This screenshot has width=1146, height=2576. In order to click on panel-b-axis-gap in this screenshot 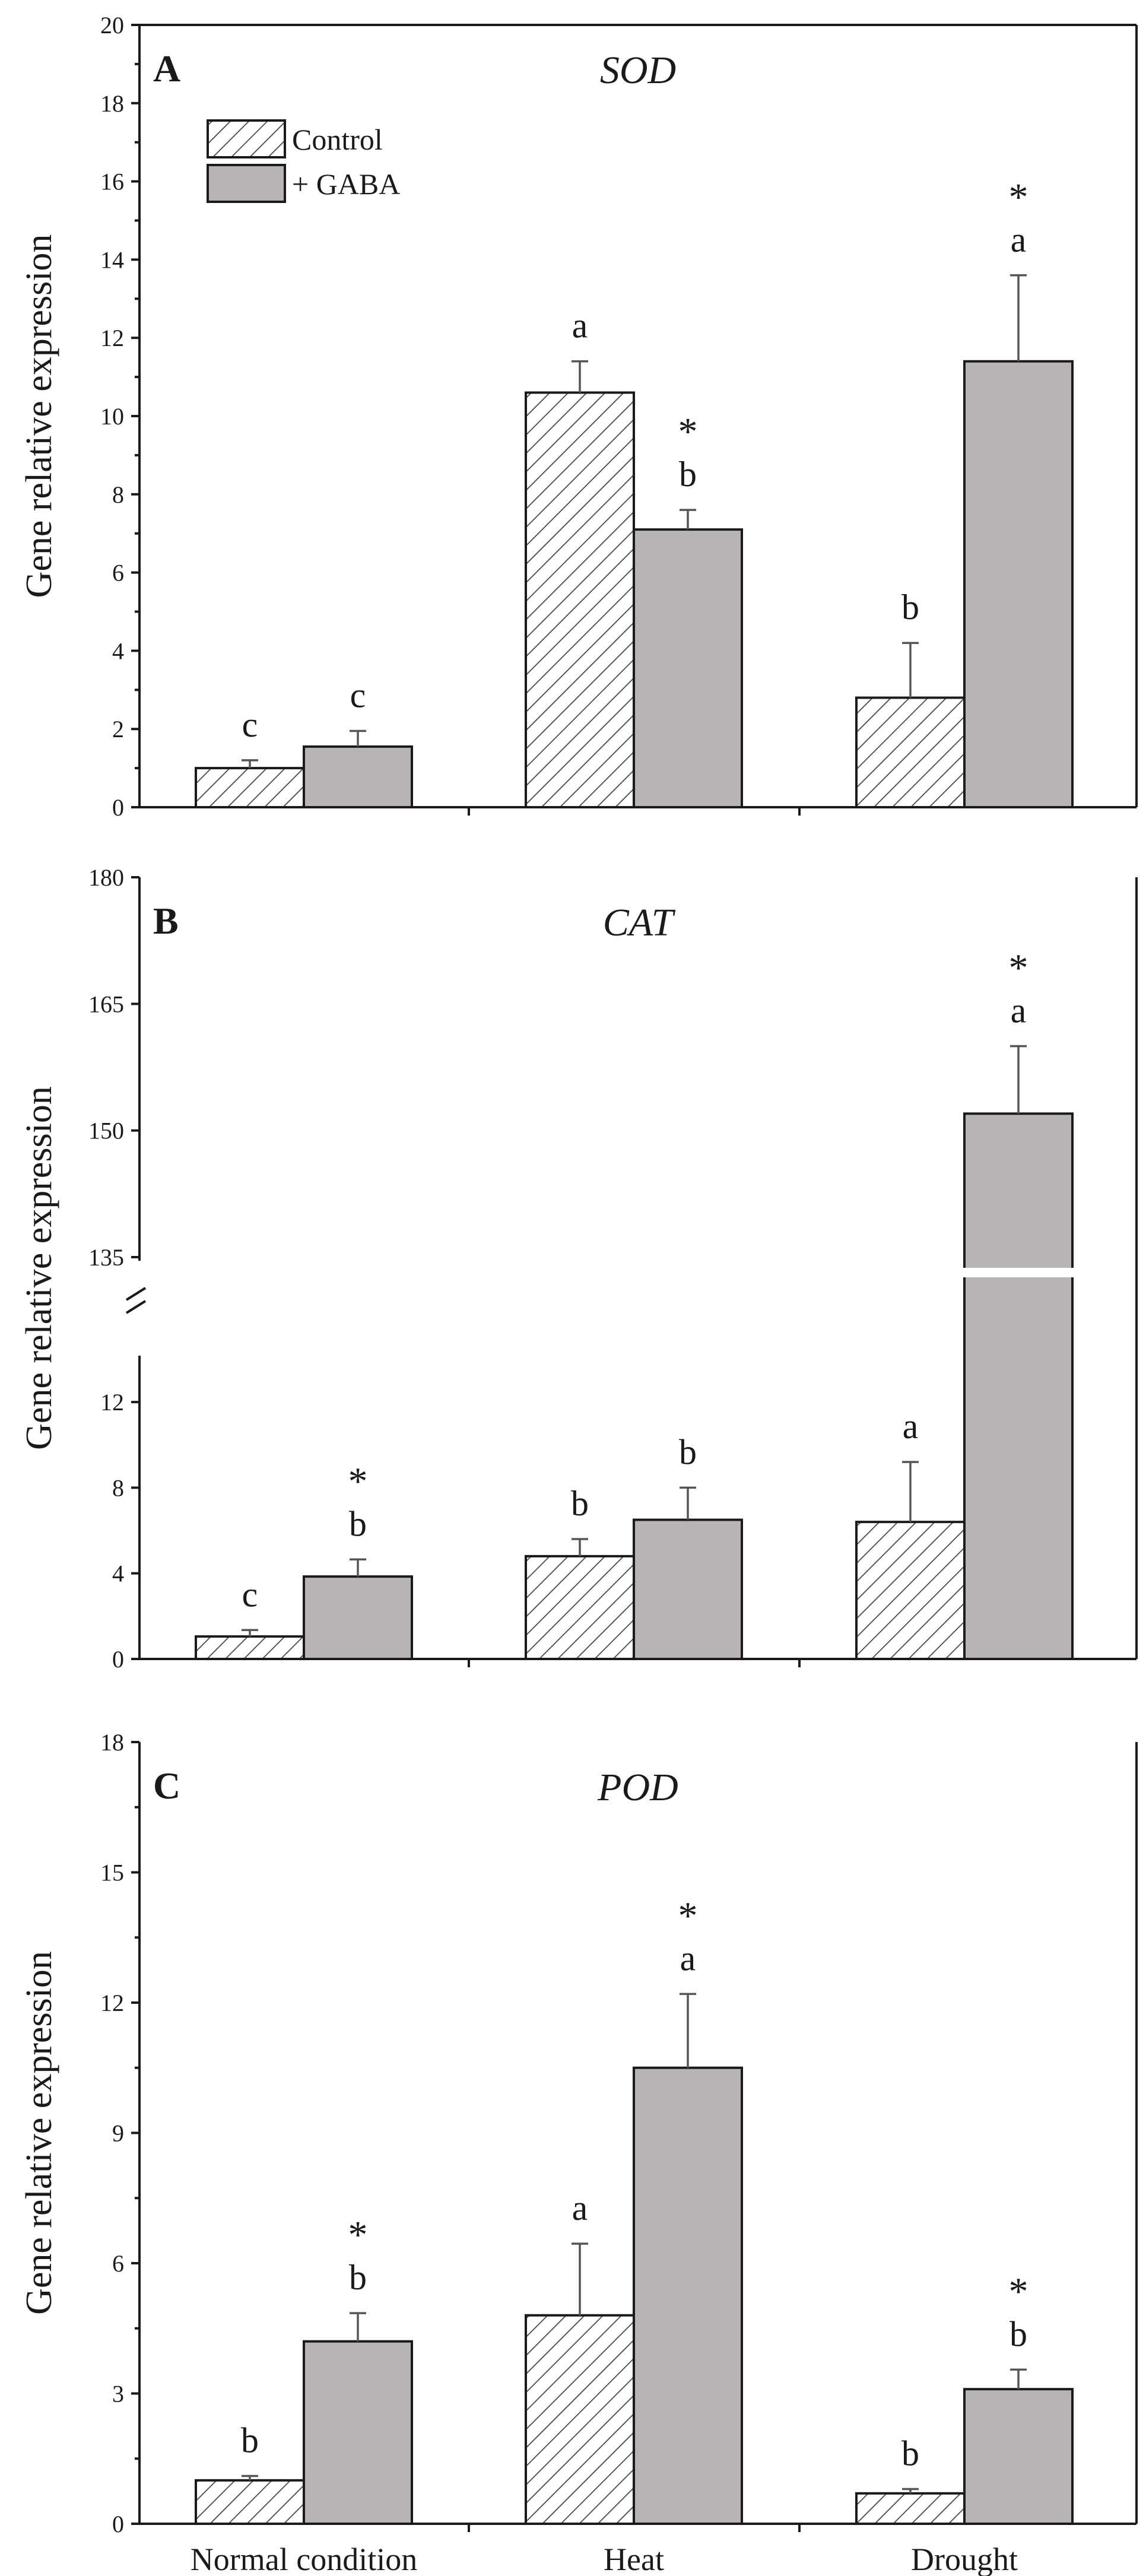, I will do `click(139, 1308)`.